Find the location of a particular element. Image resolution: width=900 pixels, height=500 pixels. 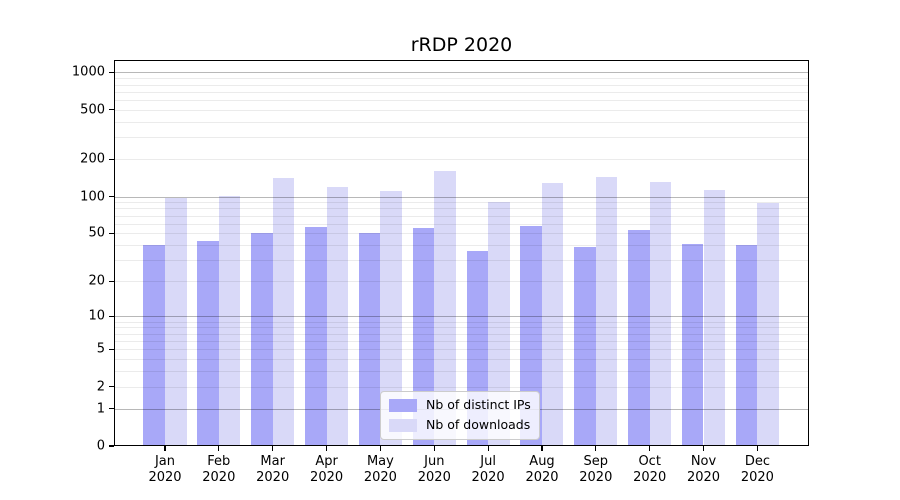

y-axis-tick-label: 100 is located at coordinates (92, 196).